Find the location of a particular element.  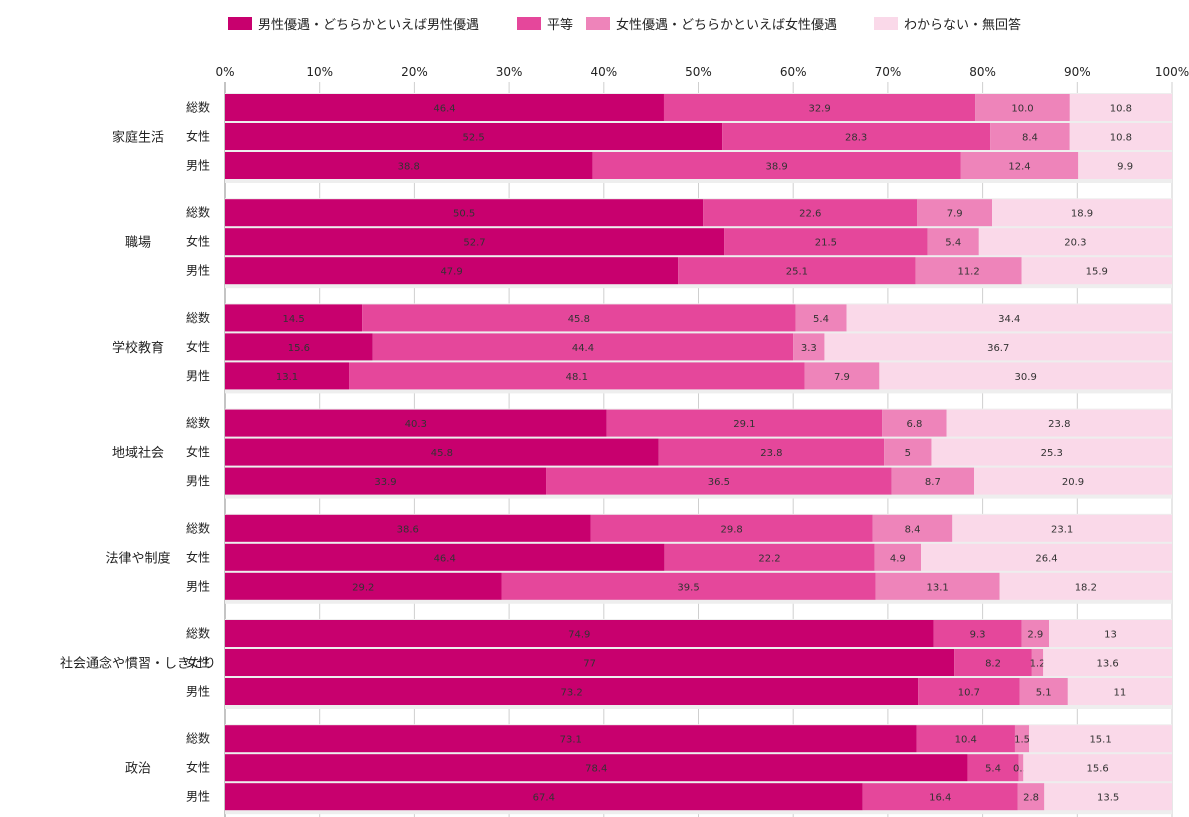

data-label: 39.5 is located at coordinates (688, 587).